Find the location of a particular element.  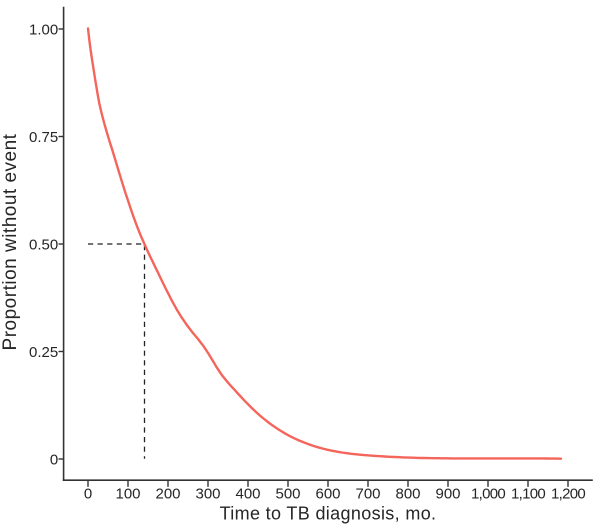

svg-text: 600 is located at coordinates (327, 494).